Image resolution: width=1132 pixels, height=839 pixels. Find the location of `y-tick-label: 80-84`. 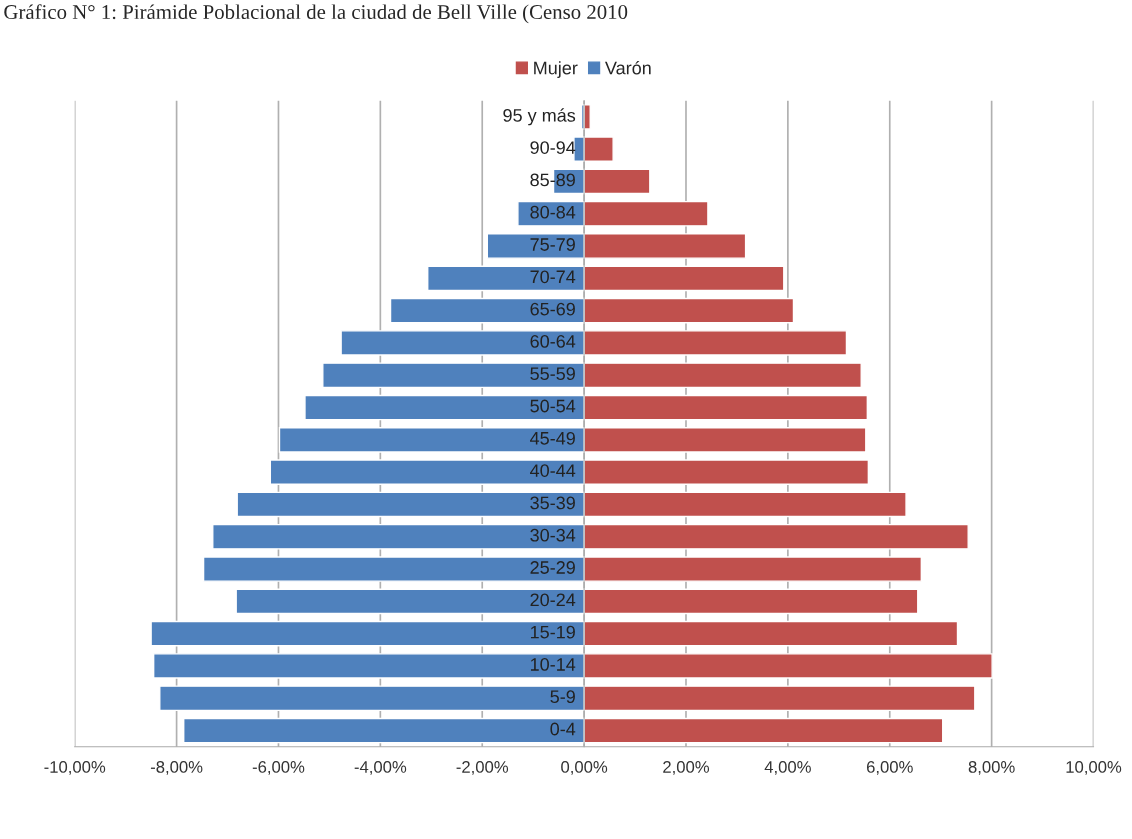

y-tick-label: 80-84 is located at coordinates (553, 212).